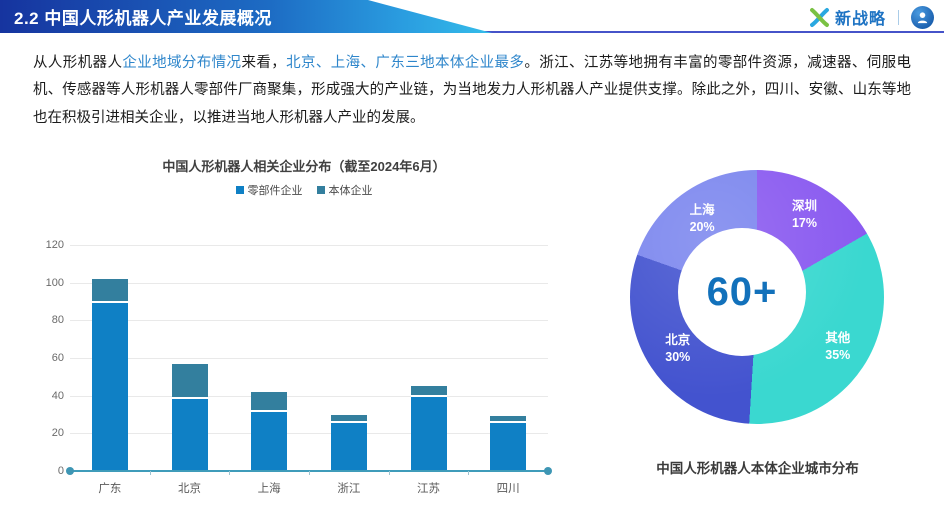 This screenshot has width=944, height=531. I want to click on bar-chart-legend: 零部件企业 本体企业, so click(304, 190).